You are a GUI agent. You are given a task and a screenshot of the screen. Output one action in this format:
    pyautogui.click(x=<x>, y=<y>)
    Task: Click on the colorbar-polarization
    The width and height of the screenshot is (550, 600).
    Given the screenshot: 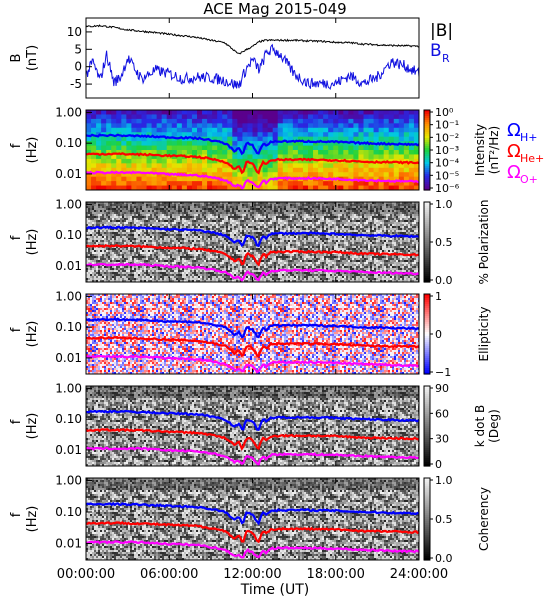 What is the action you would take?
    pyautogui.click(x=427, y=242)
    